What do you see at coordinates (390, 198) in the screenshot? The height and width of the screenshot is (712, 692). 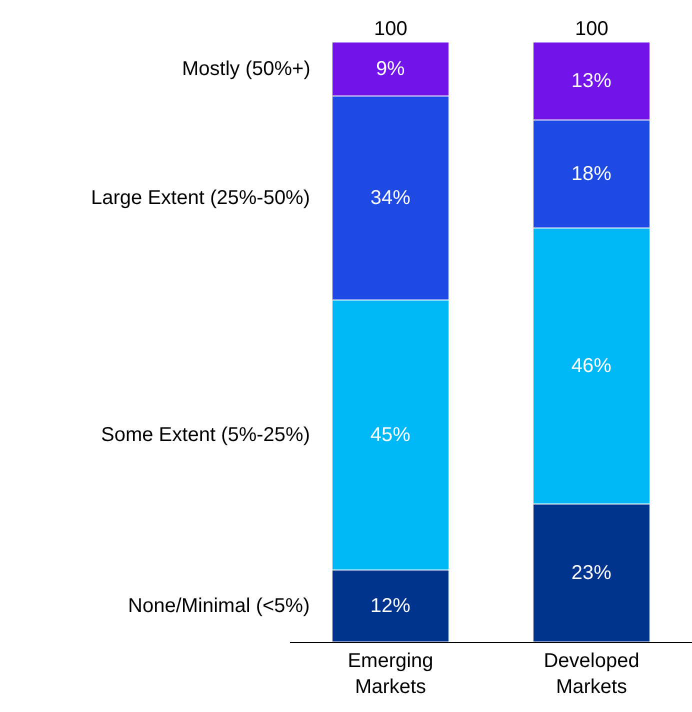 I see `data-label: 34%` at bounding box center [390, 198].